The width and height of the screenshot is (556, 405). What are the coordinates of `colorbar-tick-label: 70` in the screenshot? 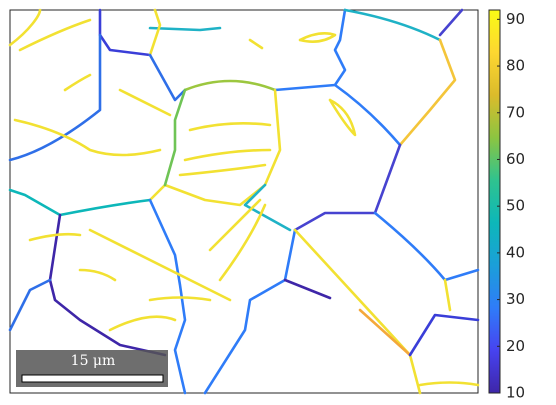 It's located at (515, 112).